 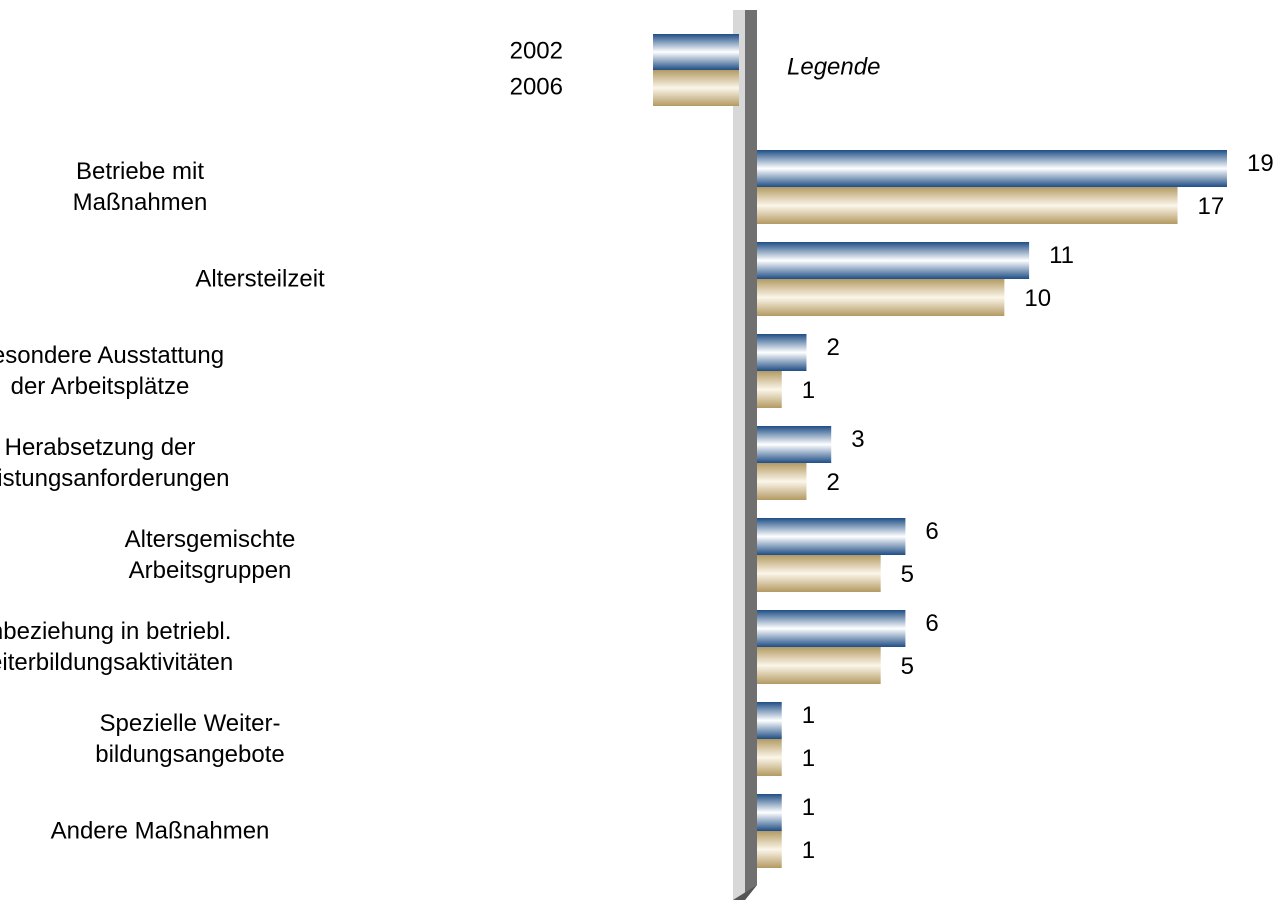 I want to click on category-label: Besondere Ausstattung der Arbeitsplätze, so click(x=112, y=371).